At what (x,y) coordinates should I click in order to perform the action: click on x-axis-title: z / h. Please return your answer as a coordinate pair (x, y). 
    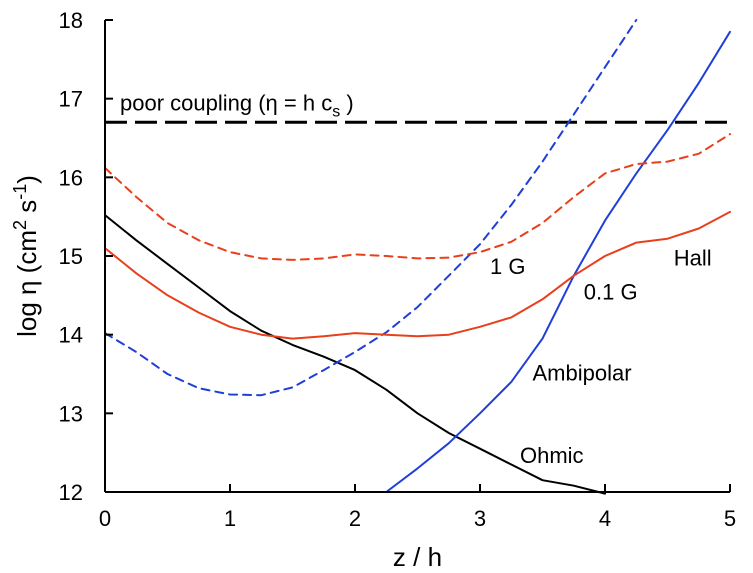
    Looking at the image, I should click on (417, 557).